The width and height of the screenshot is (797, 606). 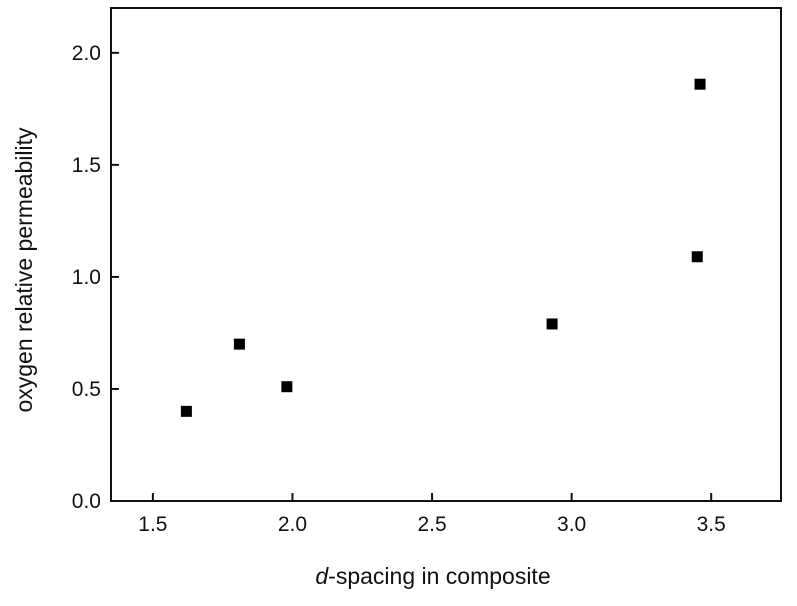 I want to click on x-axis-label: d-spacing in composite, so click(x=432, y=576).